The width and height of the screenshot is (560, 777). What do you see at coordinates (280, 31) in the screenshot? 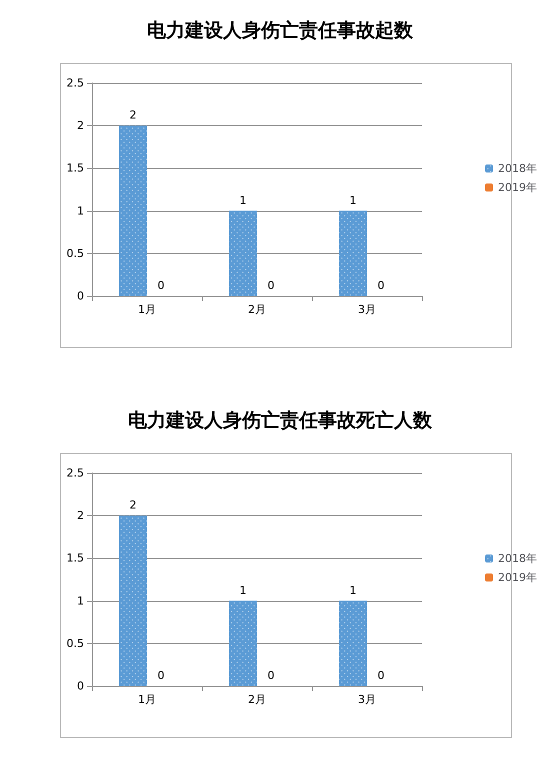
I see `chart-title: 电力建设人身伤亡责任事故起数` at bounding box center [280, 31].